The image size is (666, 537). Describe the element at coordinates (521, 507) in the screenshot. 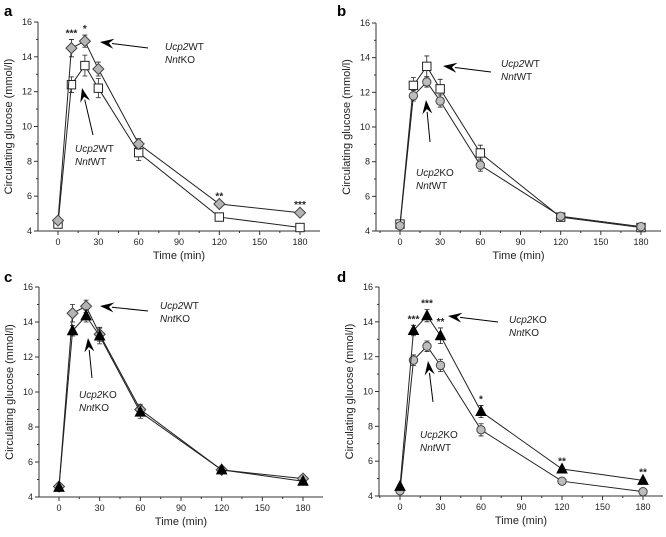

I see `x-tick-label: 90` at that location.